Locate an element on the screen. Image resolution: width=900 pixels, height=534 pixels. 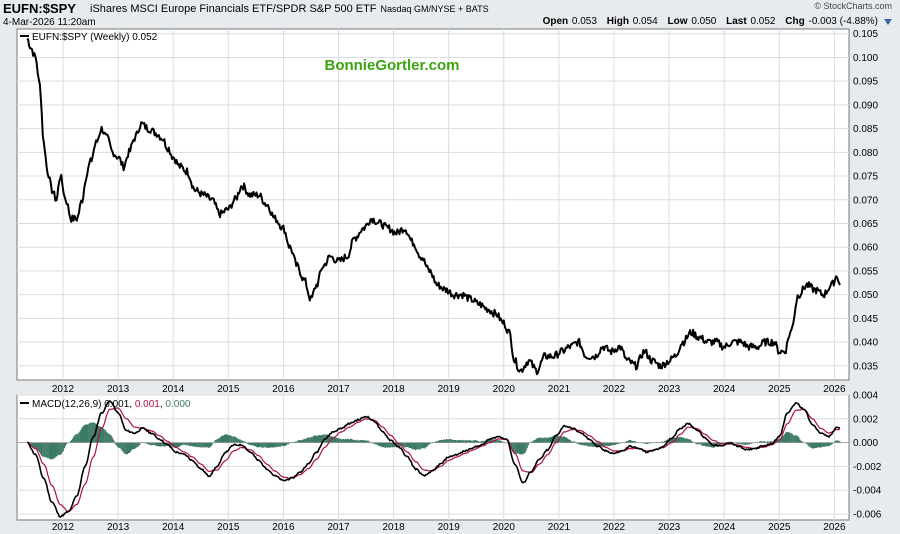
price-legend: EUFN:$SPY (Weekly) 0.052 is located at coordinates (95, 37).